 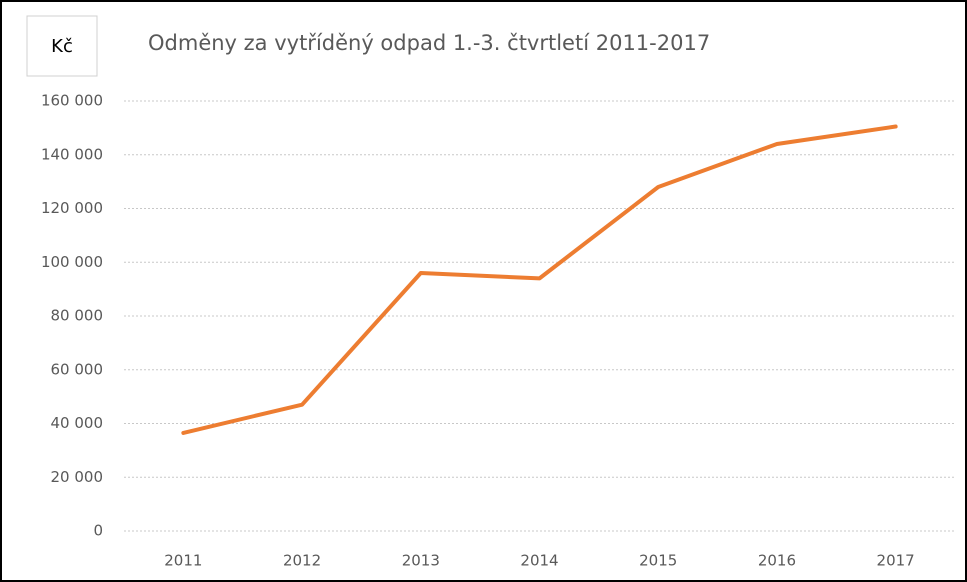 I want to click on x-tick-label: 2016, so click(x=777, y=561).